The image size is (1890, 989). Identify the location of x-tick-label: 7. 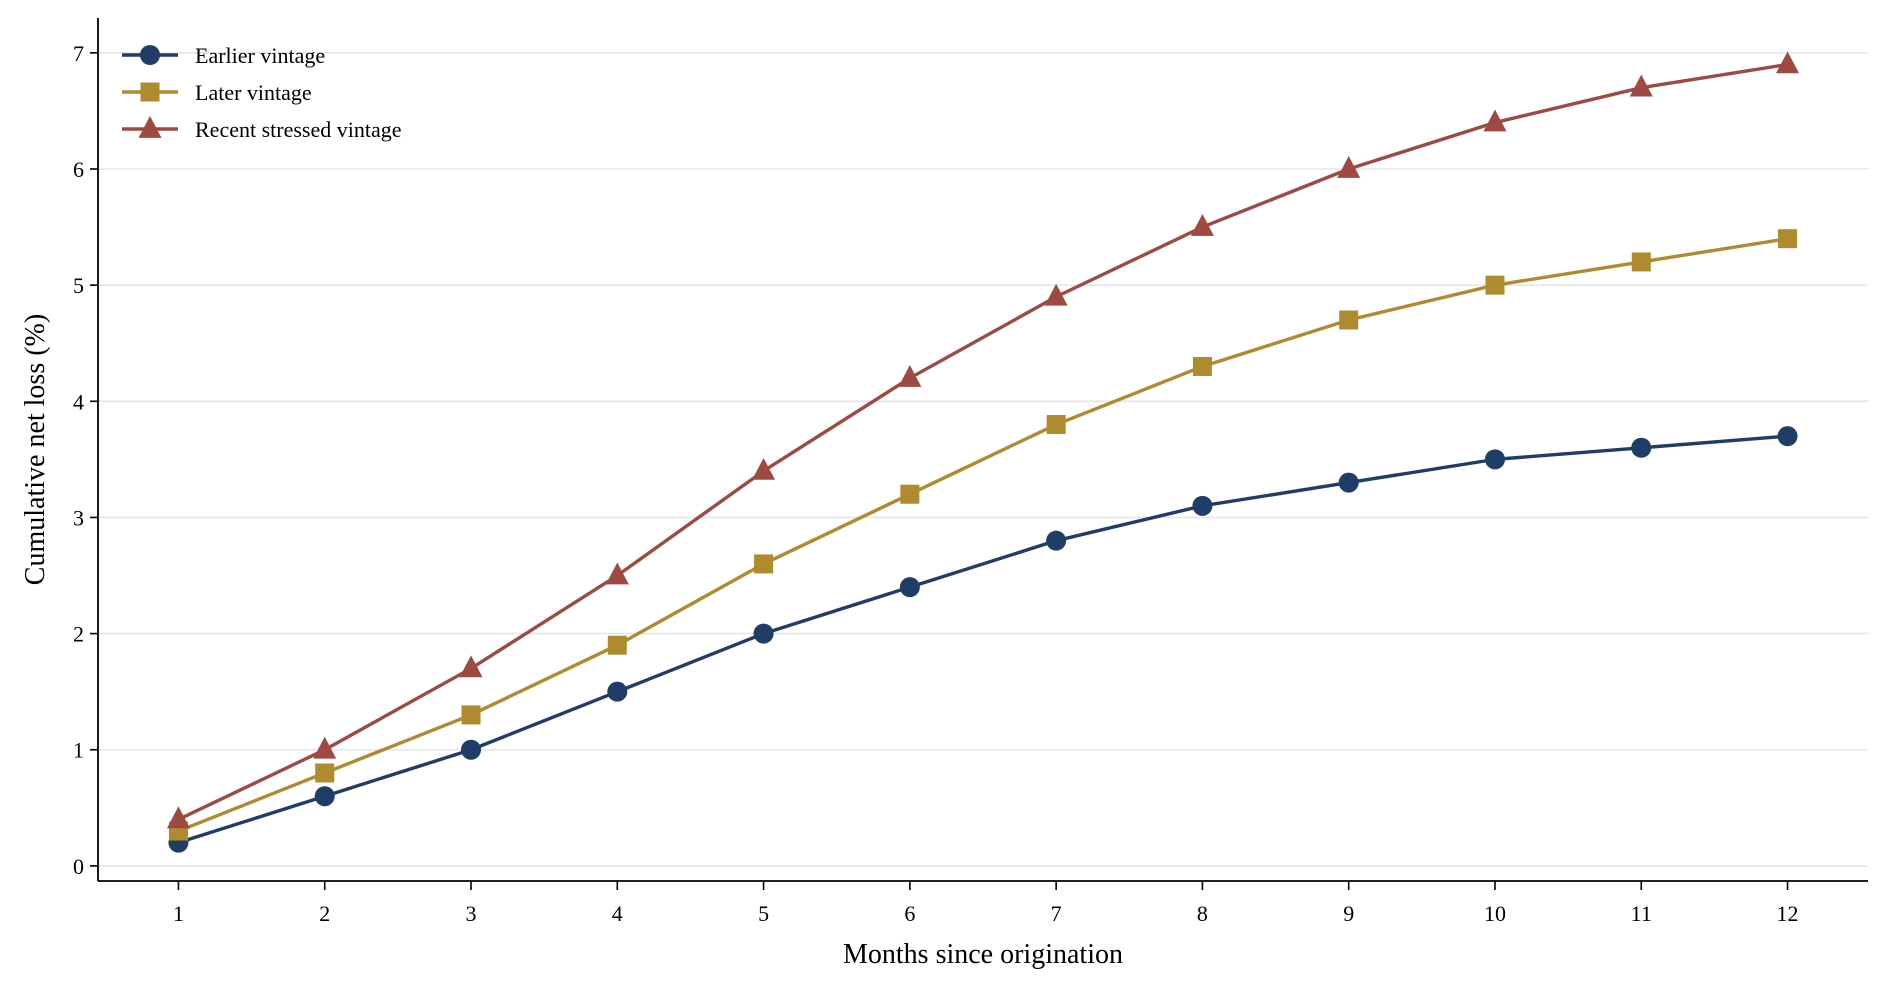
(1056, 913).